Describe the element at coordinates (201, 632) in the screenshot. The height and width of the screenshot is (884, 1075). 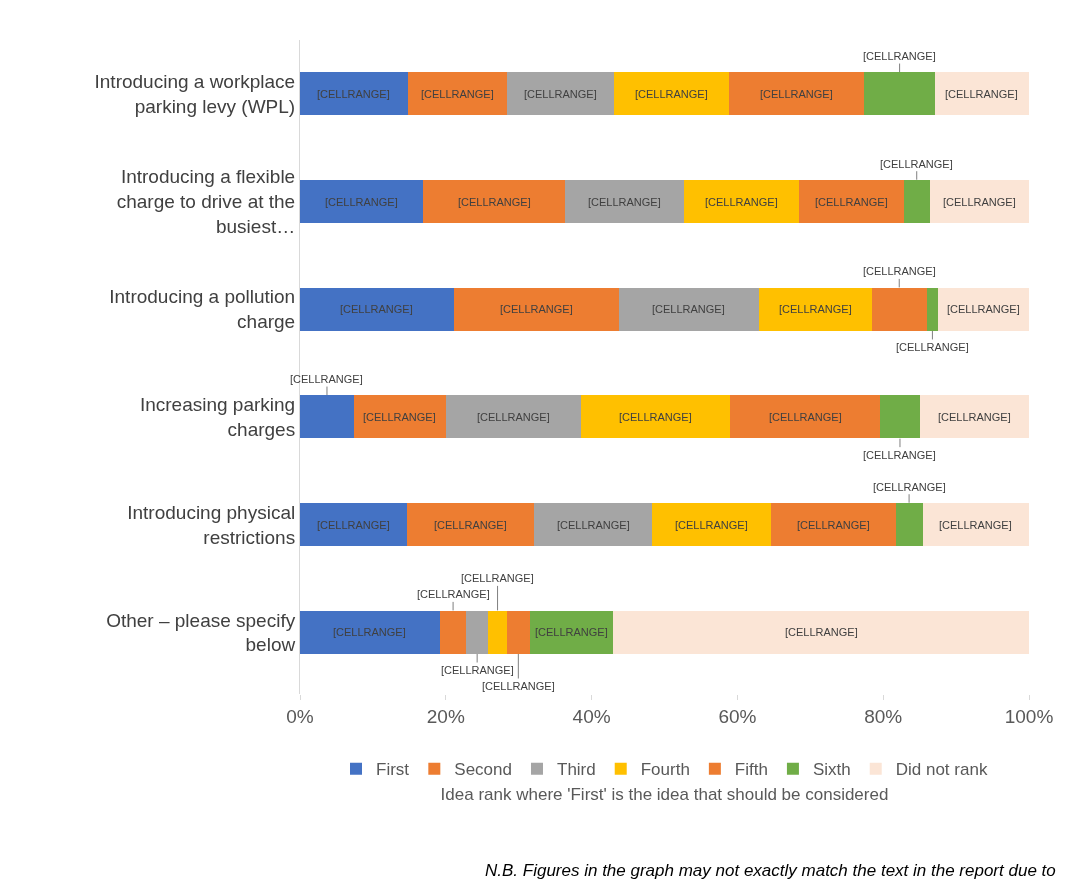
I see `y-tick-label: Other – please specify below` at that location.